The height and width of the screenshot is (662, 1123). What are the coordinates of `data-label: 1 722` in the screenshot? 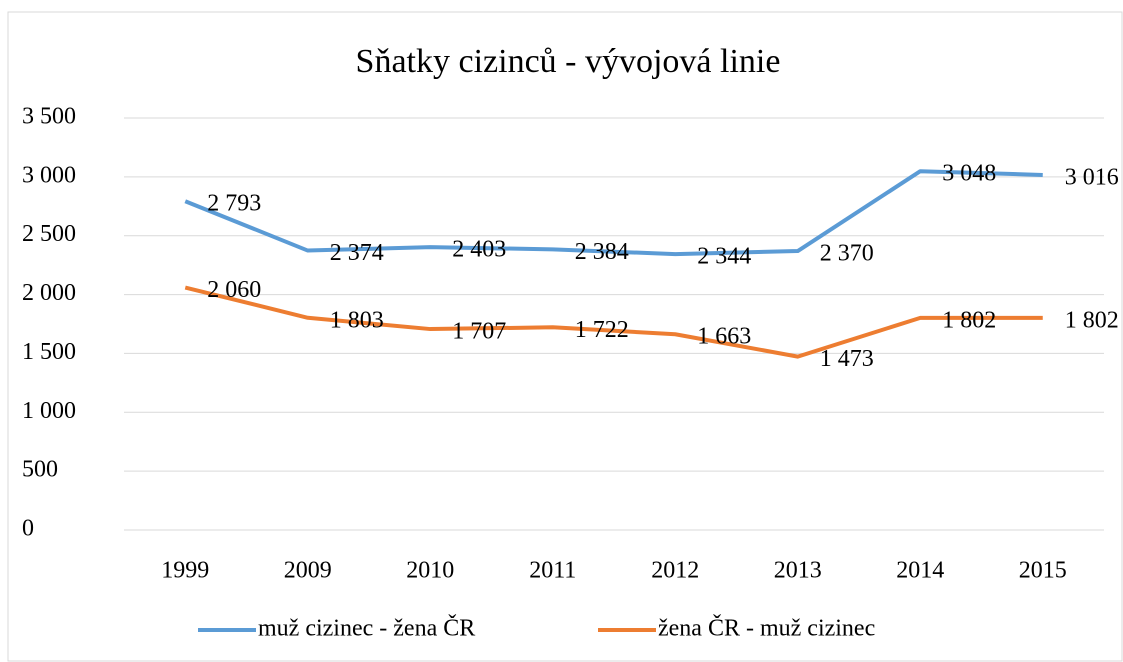 It's located at (602, 330).